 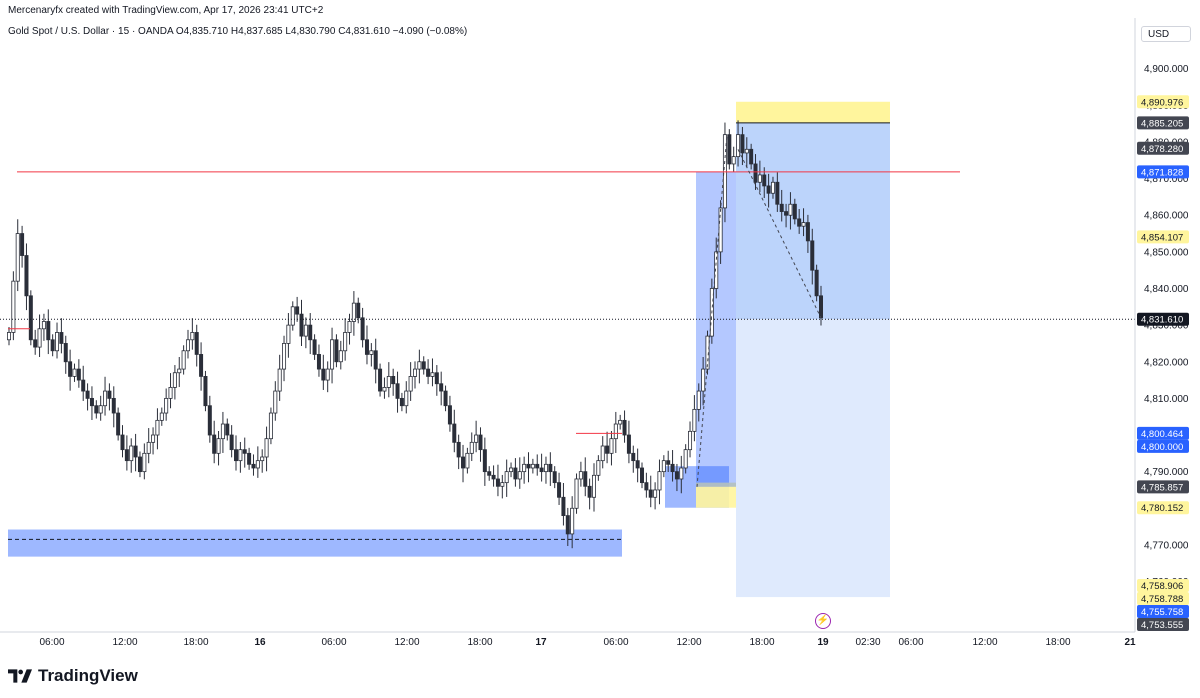 What do you see at coordinates (910, 642) in the screenshot?
I see `time-tick-label: 06:00` at bounding box center [910, 642].